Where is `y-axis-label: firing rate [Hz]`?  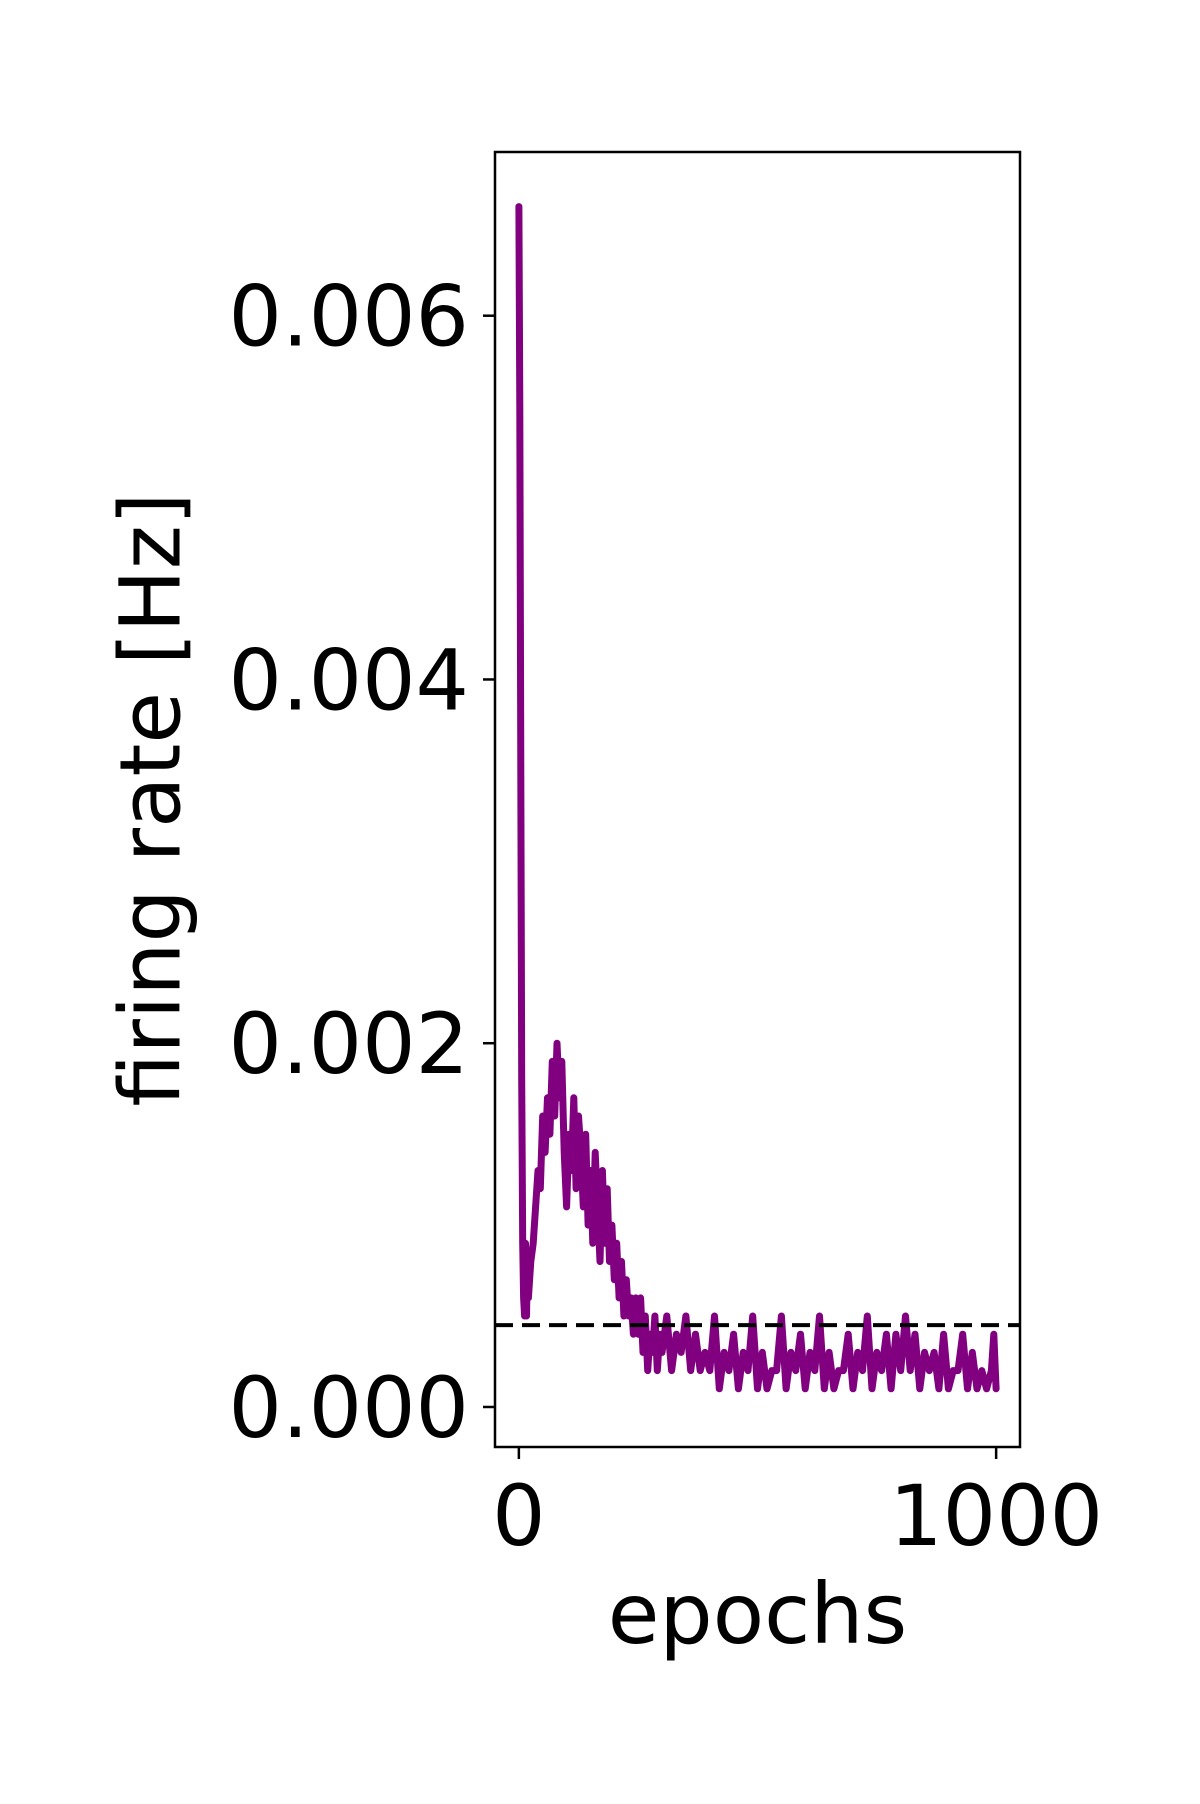
y-axis-label: firing rate [Hz] is located at coordinates (150, 799).